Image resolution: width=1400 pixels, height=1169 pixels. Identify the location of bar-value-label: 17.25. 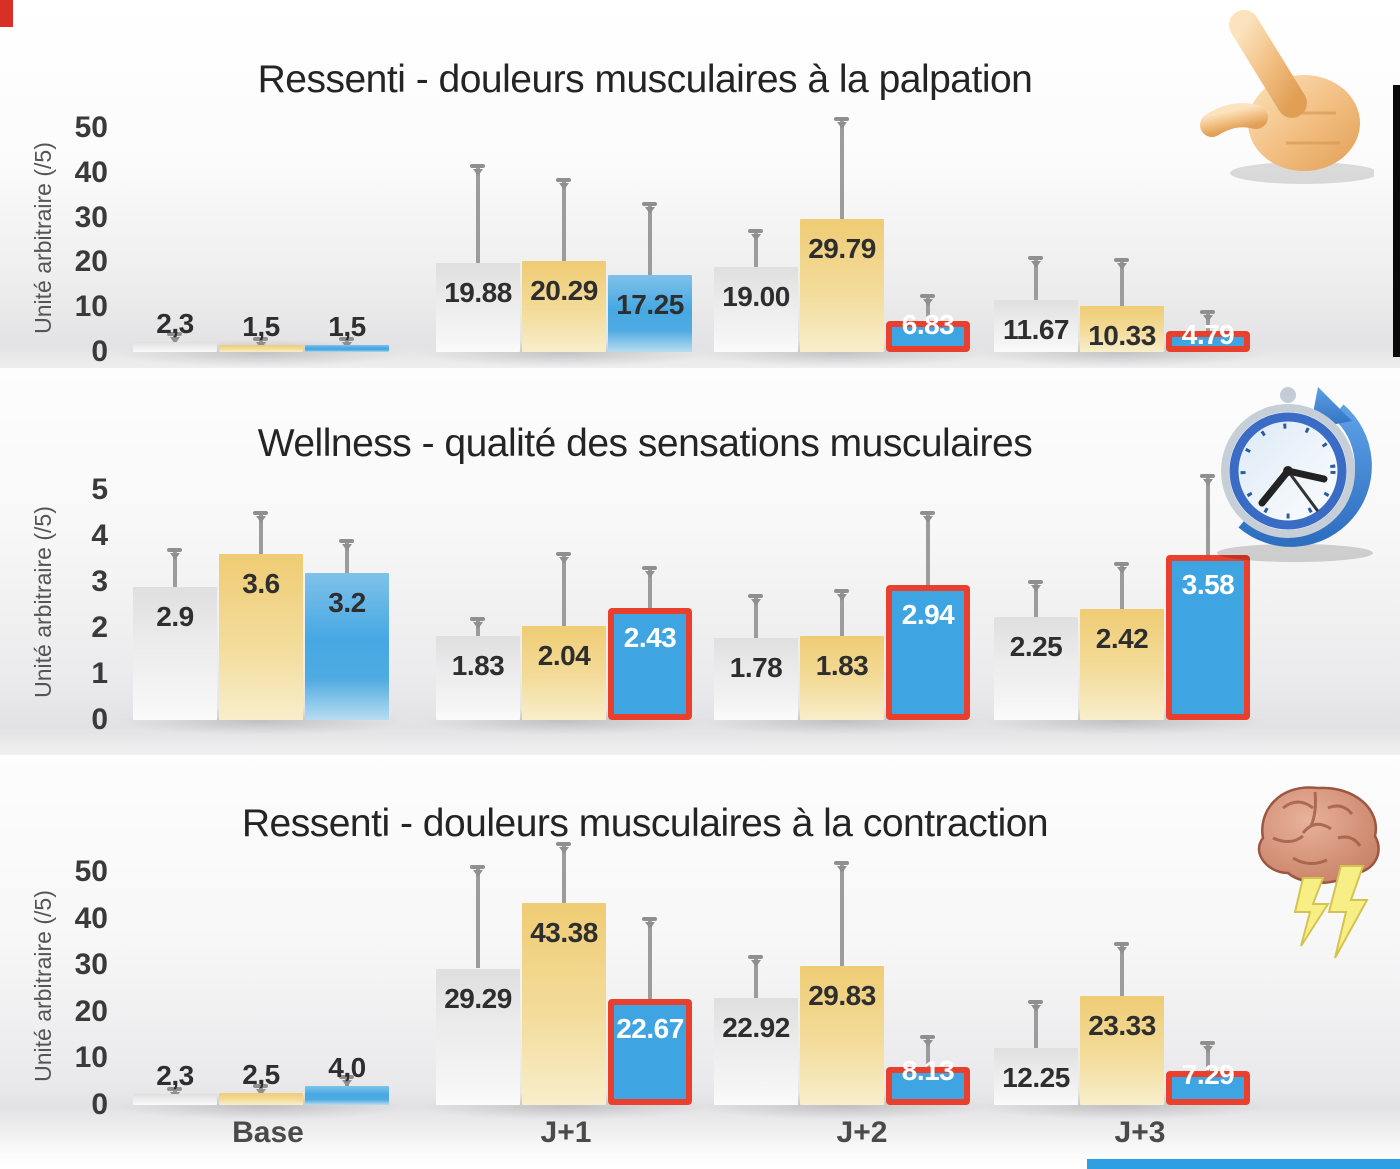
(650, 304).